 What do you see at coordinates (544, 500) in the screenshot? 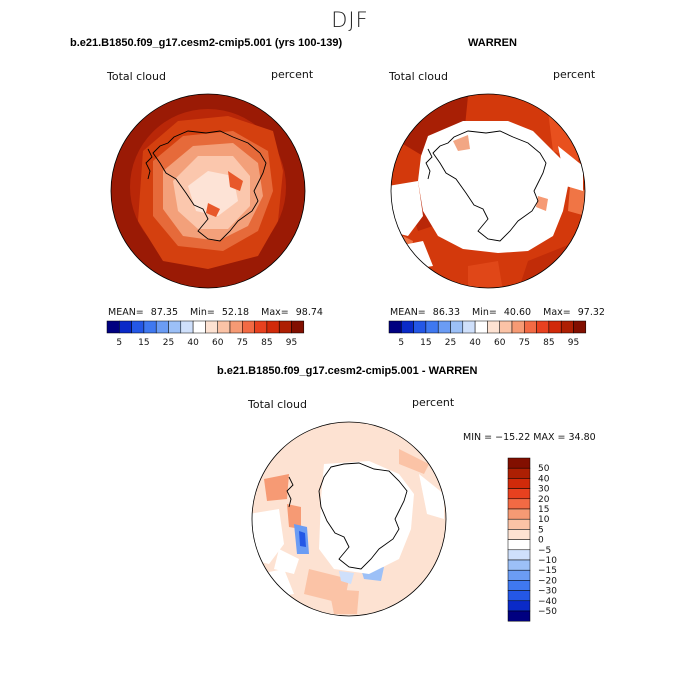
I see `panel3-colorbar-tick-label: 20` at bounding box center [544, 500].